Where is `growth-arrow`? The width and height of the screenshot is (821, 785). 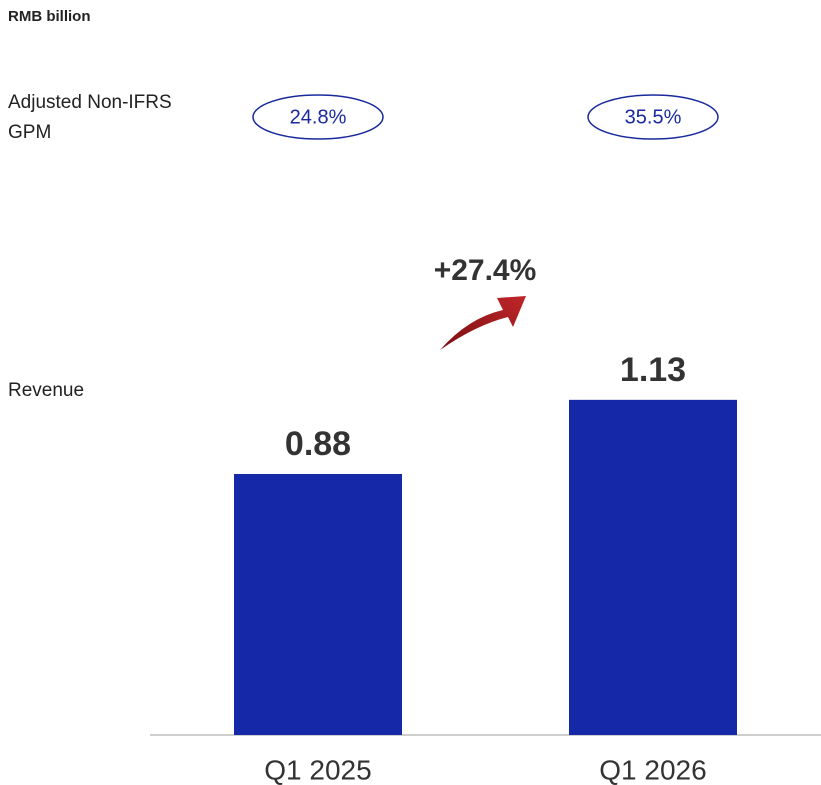
growth-arrow is located at coordinates (483, 323).